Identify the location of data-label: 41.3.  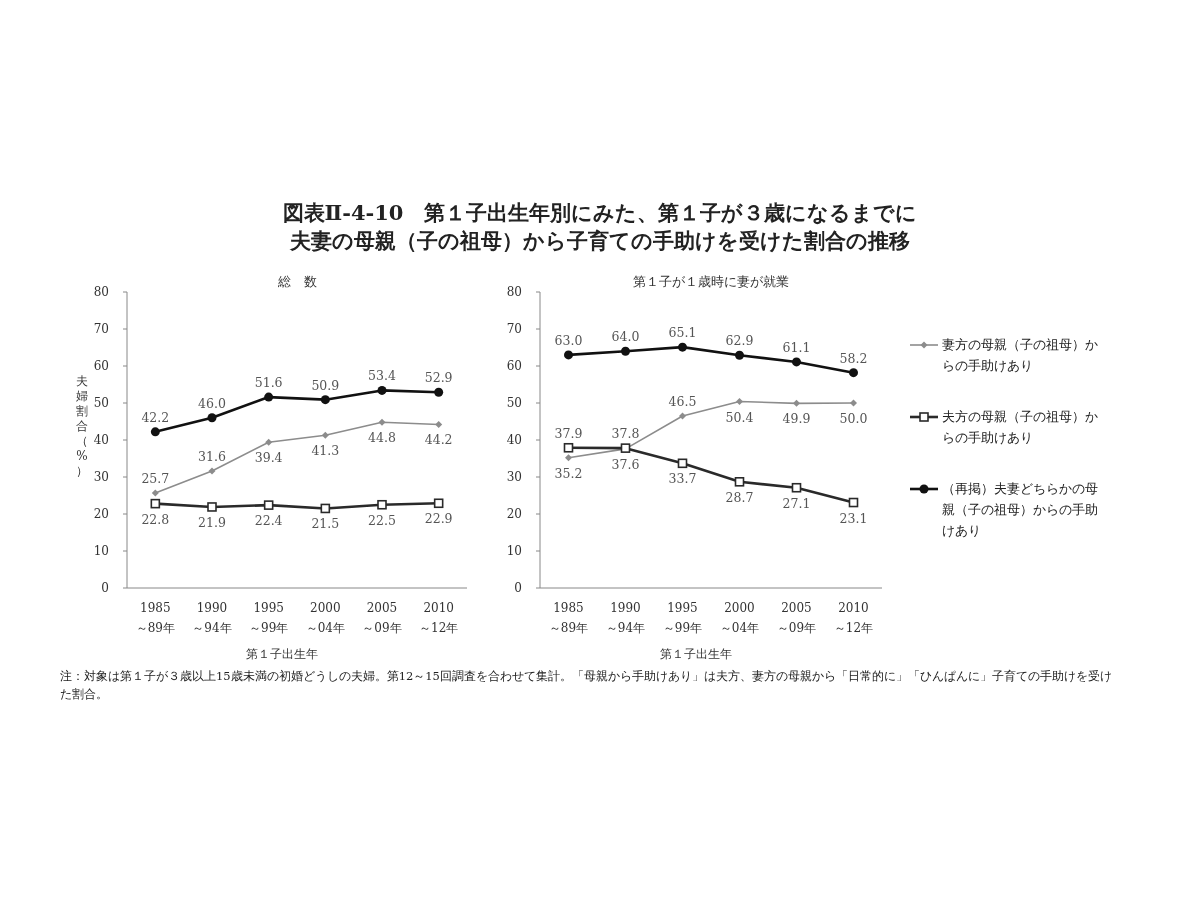
(325, 451).